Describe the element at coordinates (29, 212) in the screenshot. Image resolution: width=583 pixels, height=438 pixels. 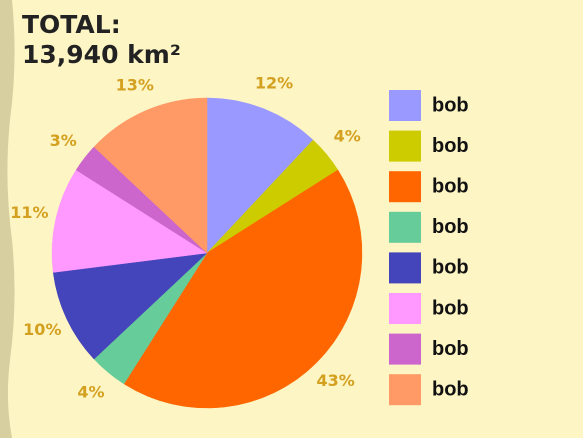
I see `slice-label: 11%` at that location.